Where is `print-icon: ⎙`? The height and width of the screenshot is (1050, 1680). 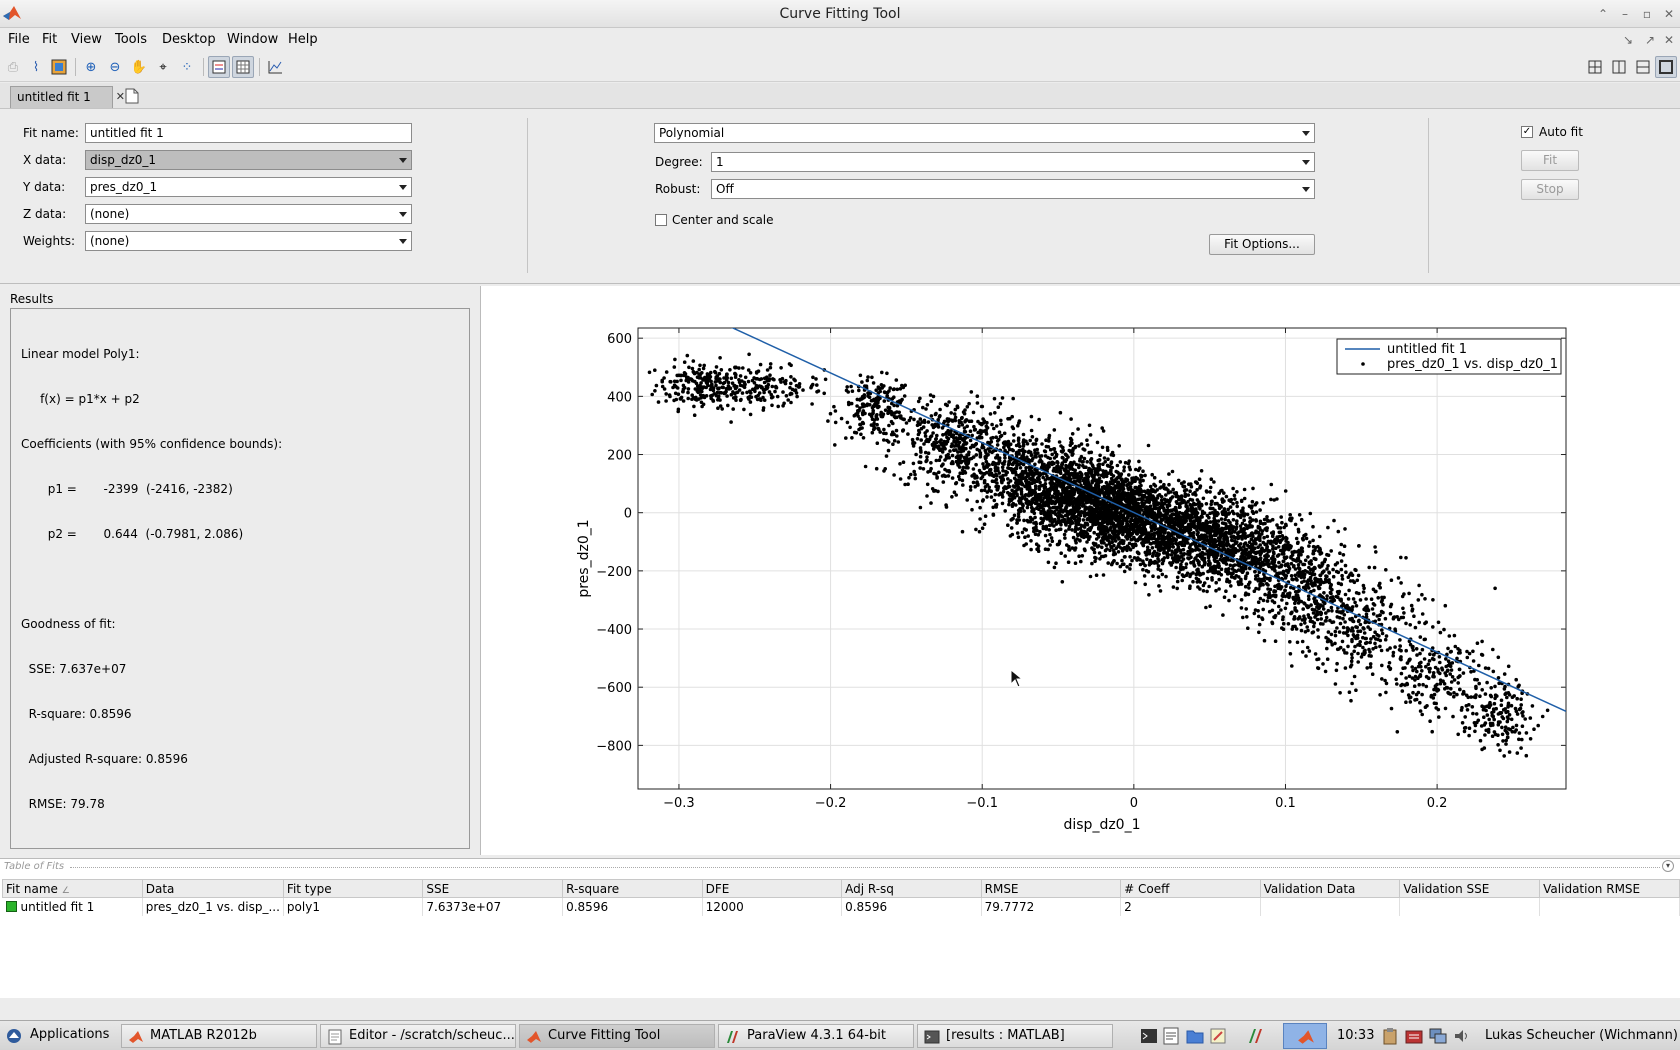 print-icon: ⎙ is located at coordinates (13, 67).